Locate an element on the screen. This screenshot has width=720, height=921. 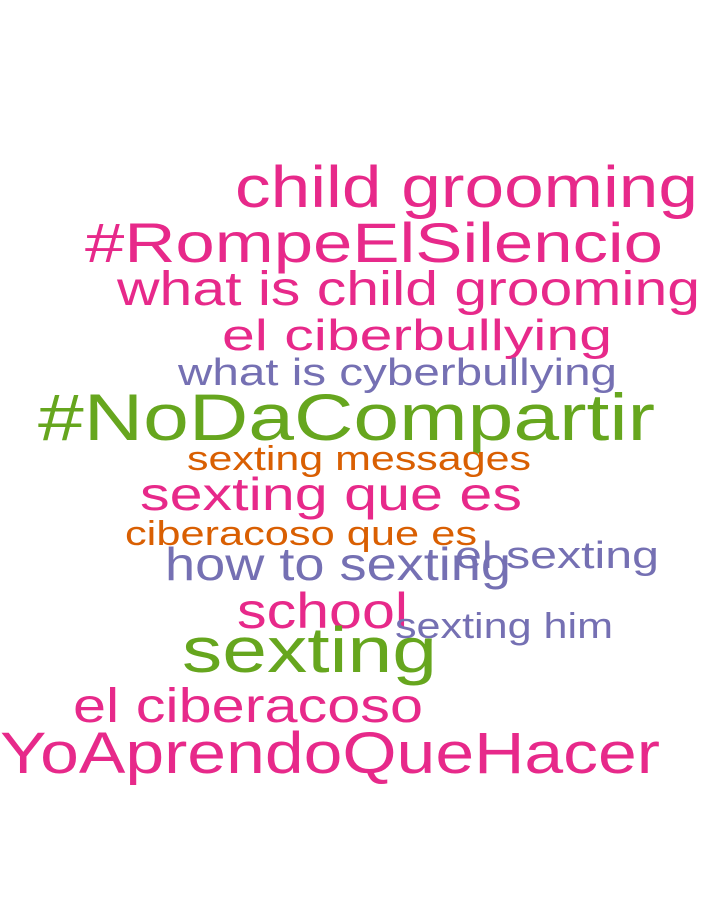
word: el sexting is located at coordinates (557, 556).